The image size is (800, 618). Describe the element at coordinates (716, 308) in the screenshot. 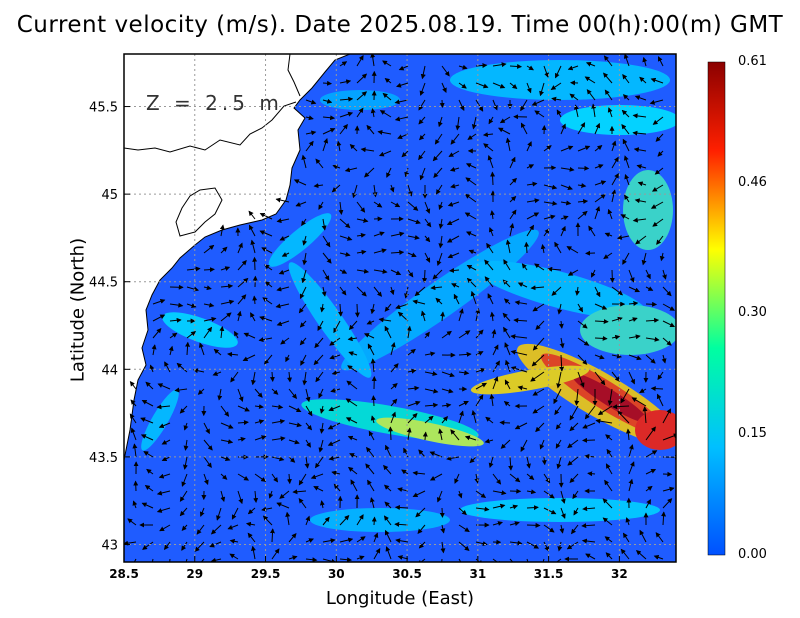

I see `colorbar` at that location.